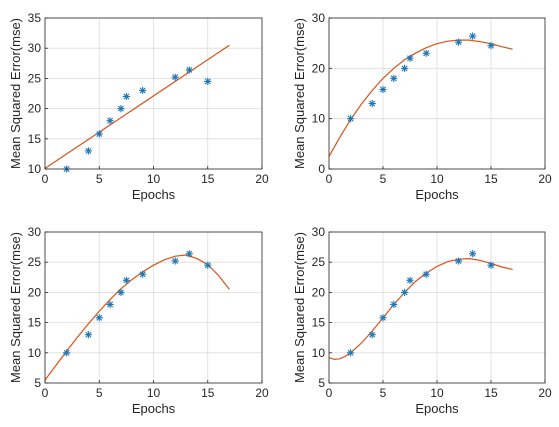 This screenshot has height=427, width=559. Describe the element at coordinates (319, 262) in the screenshot. I see `y-tick-label: 25` at that location.